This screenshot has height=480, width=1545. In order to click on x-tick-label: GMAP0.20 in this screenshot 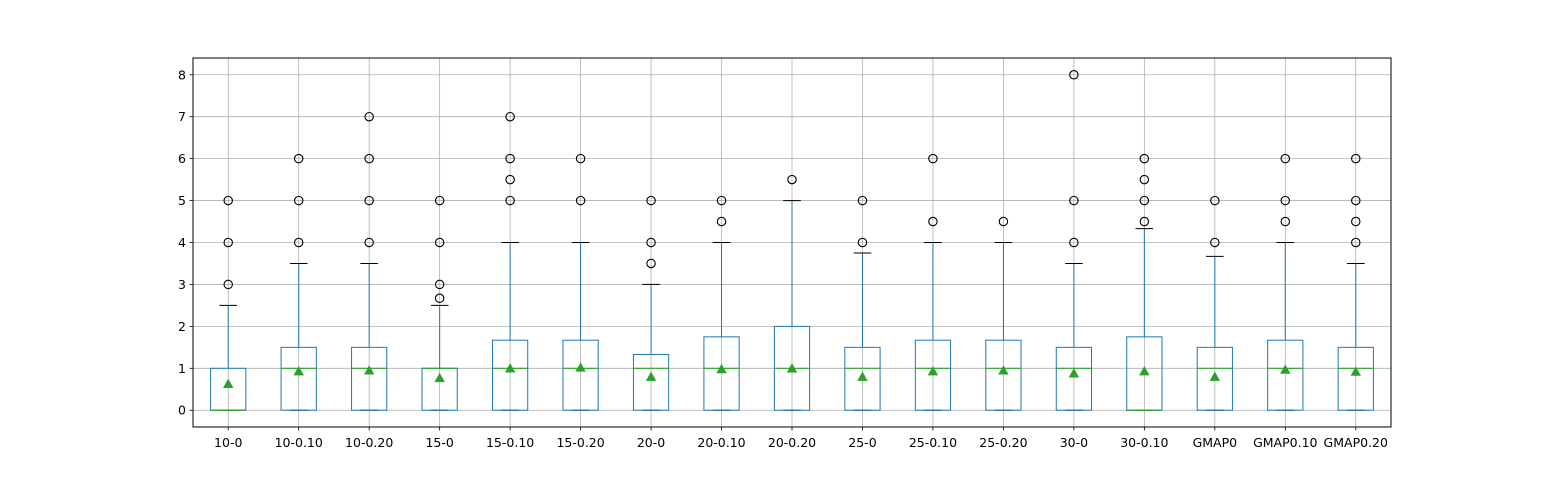, I will do `click(1356, 442)`.